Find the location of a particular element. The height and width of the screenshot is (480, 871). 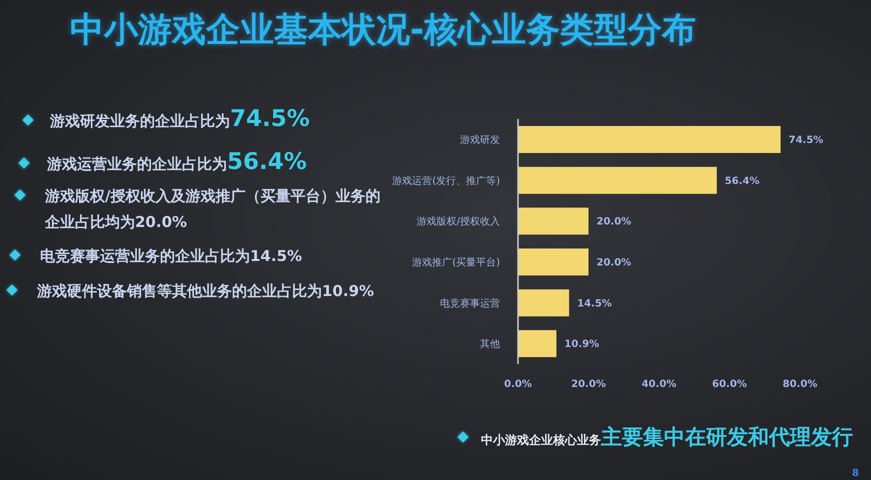

x-tick-label: 60.0% is located at coordinates (729, 384).